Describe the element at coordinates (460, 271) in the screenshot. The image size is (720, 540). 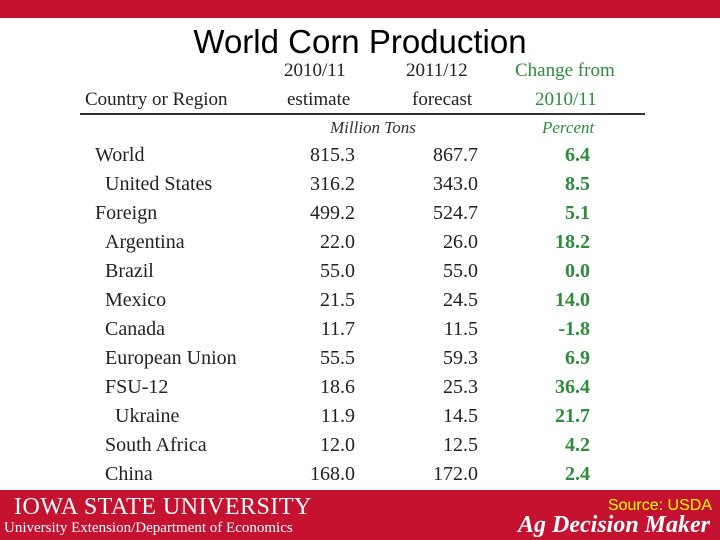
I see `row-2011-forecast: 55.0` at that location.